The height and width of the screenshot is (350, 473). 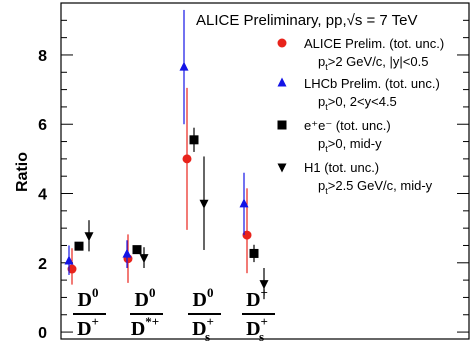 What do you see at coordinates (89, 312) in the screenshot?
I see `category-label: D0 D+` at bounding box center [89, 312].